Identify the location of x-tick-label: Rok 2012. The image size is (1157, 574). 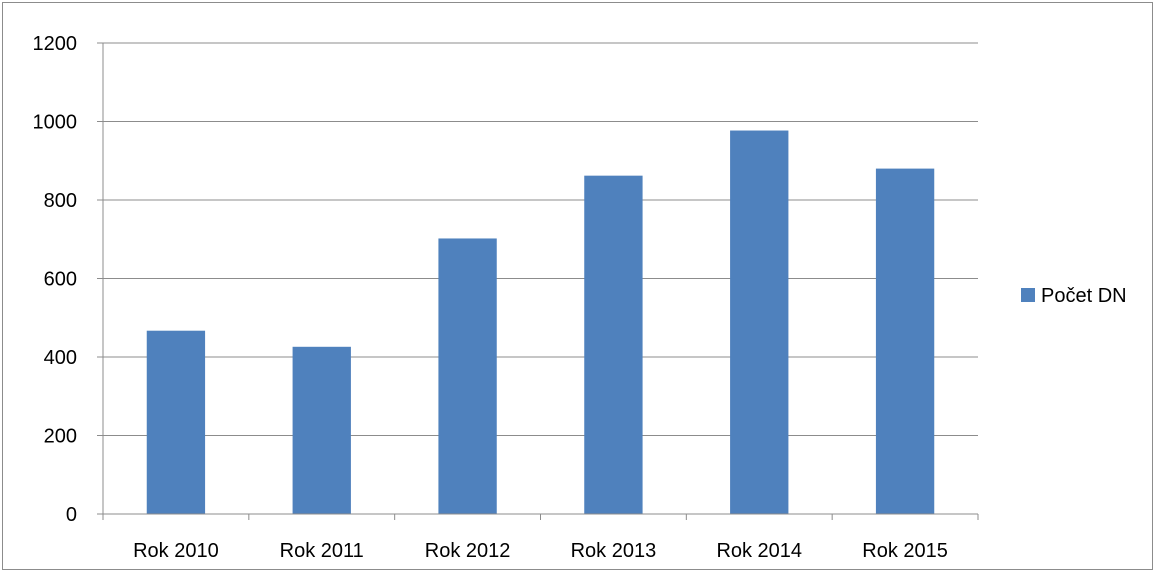
(468, 551).